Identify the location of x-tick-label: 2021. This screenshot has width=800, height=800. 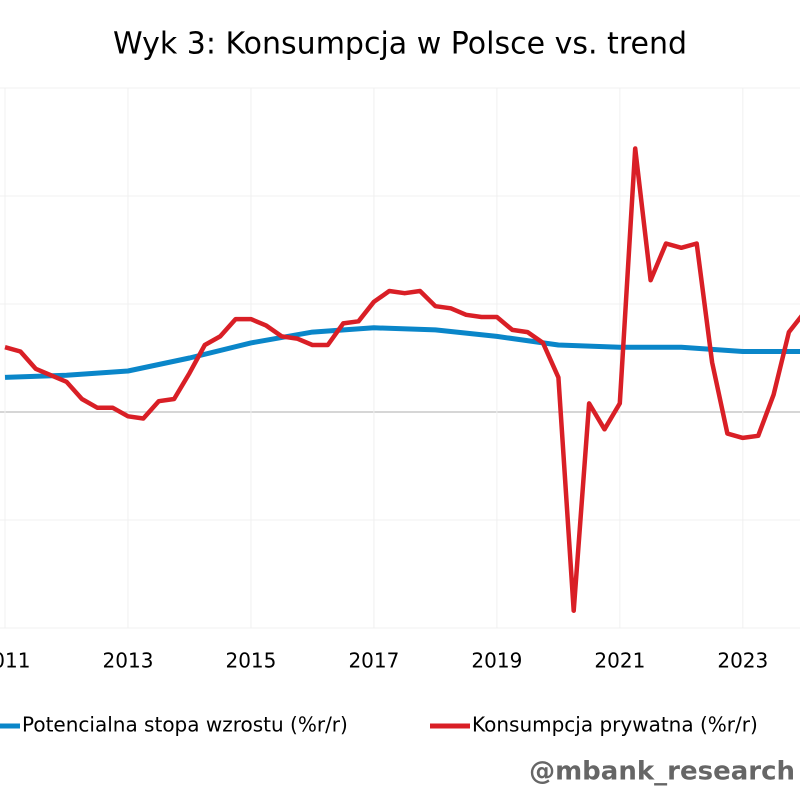
(619, 661).